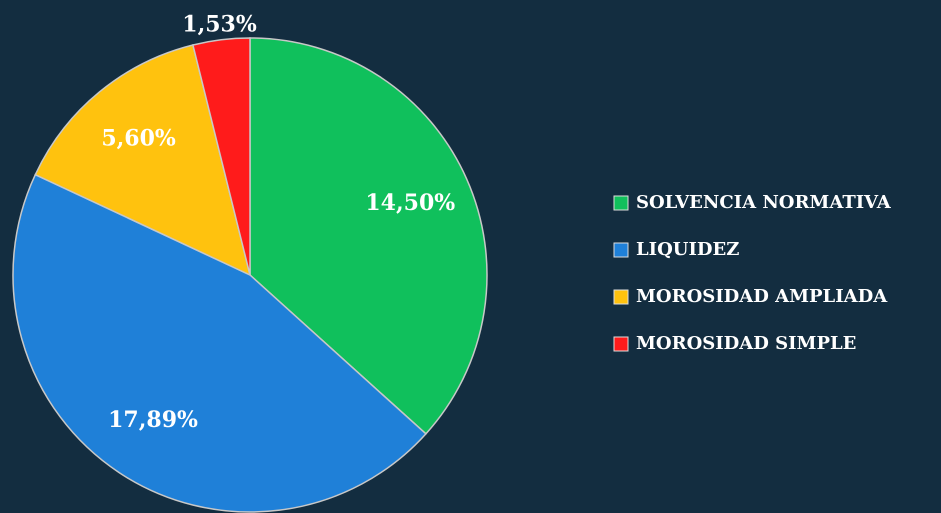  I want to click on data-label: 14,50%, so click(410, 203).